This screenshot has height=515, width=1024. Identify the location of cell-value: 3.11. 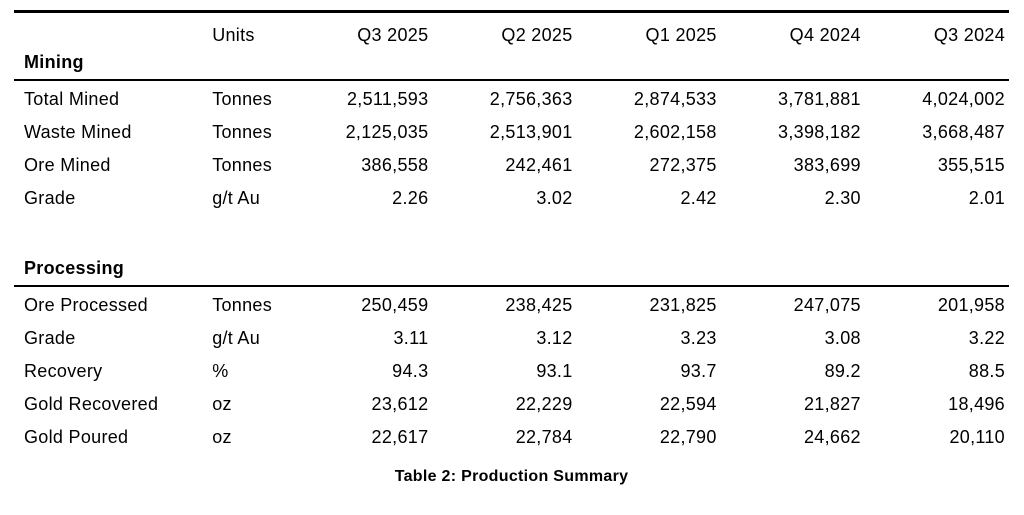
(411, 338).